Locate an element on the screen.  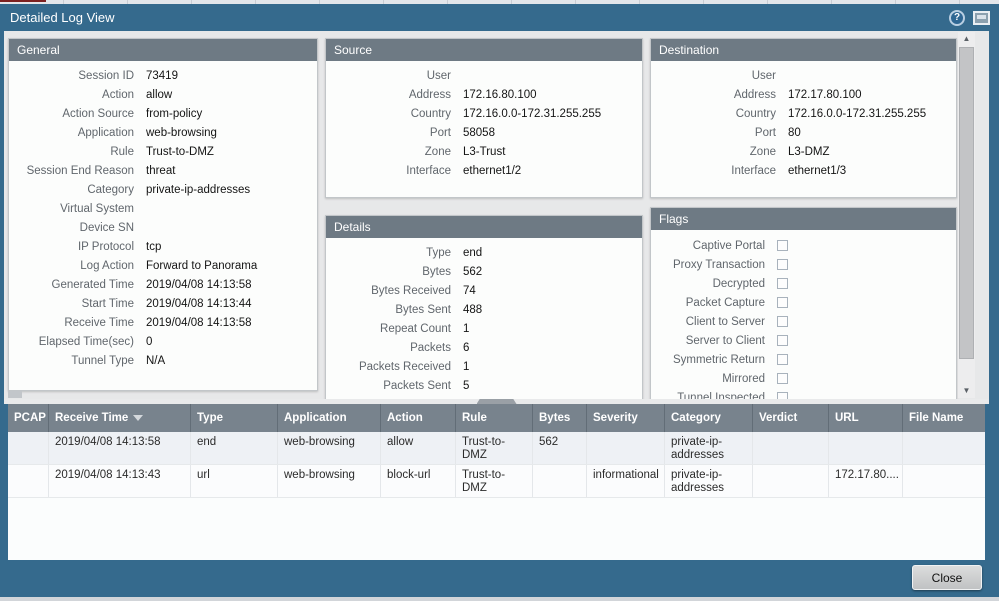
detail-row: Log Action Forward to Panorama is located at coordinates (163, 266).